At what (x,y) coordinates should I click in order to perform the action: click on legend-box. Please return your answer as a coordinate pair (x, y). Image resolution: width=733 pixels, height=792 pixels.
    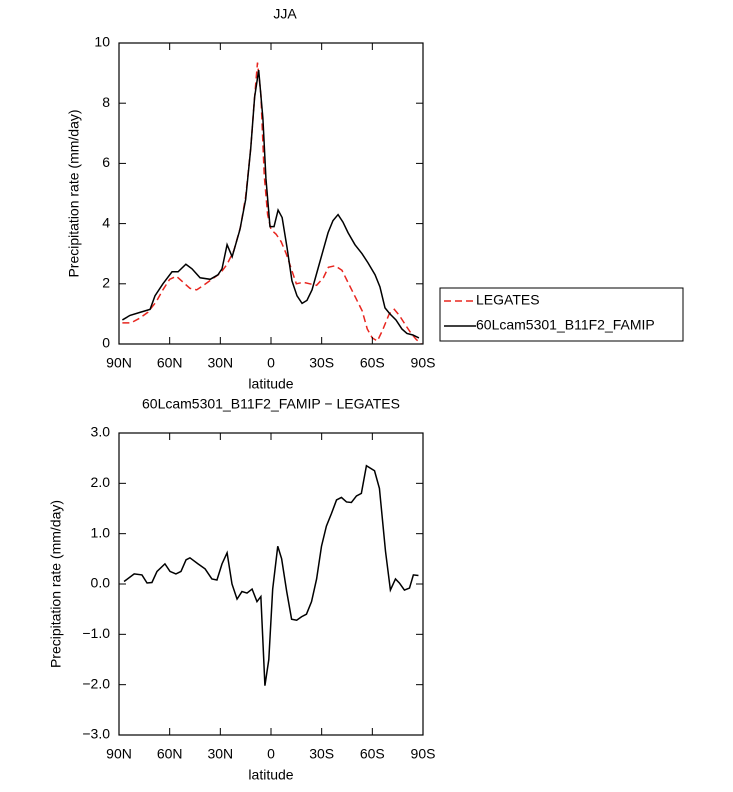
    Looking at the image, I should click on (561, 314).